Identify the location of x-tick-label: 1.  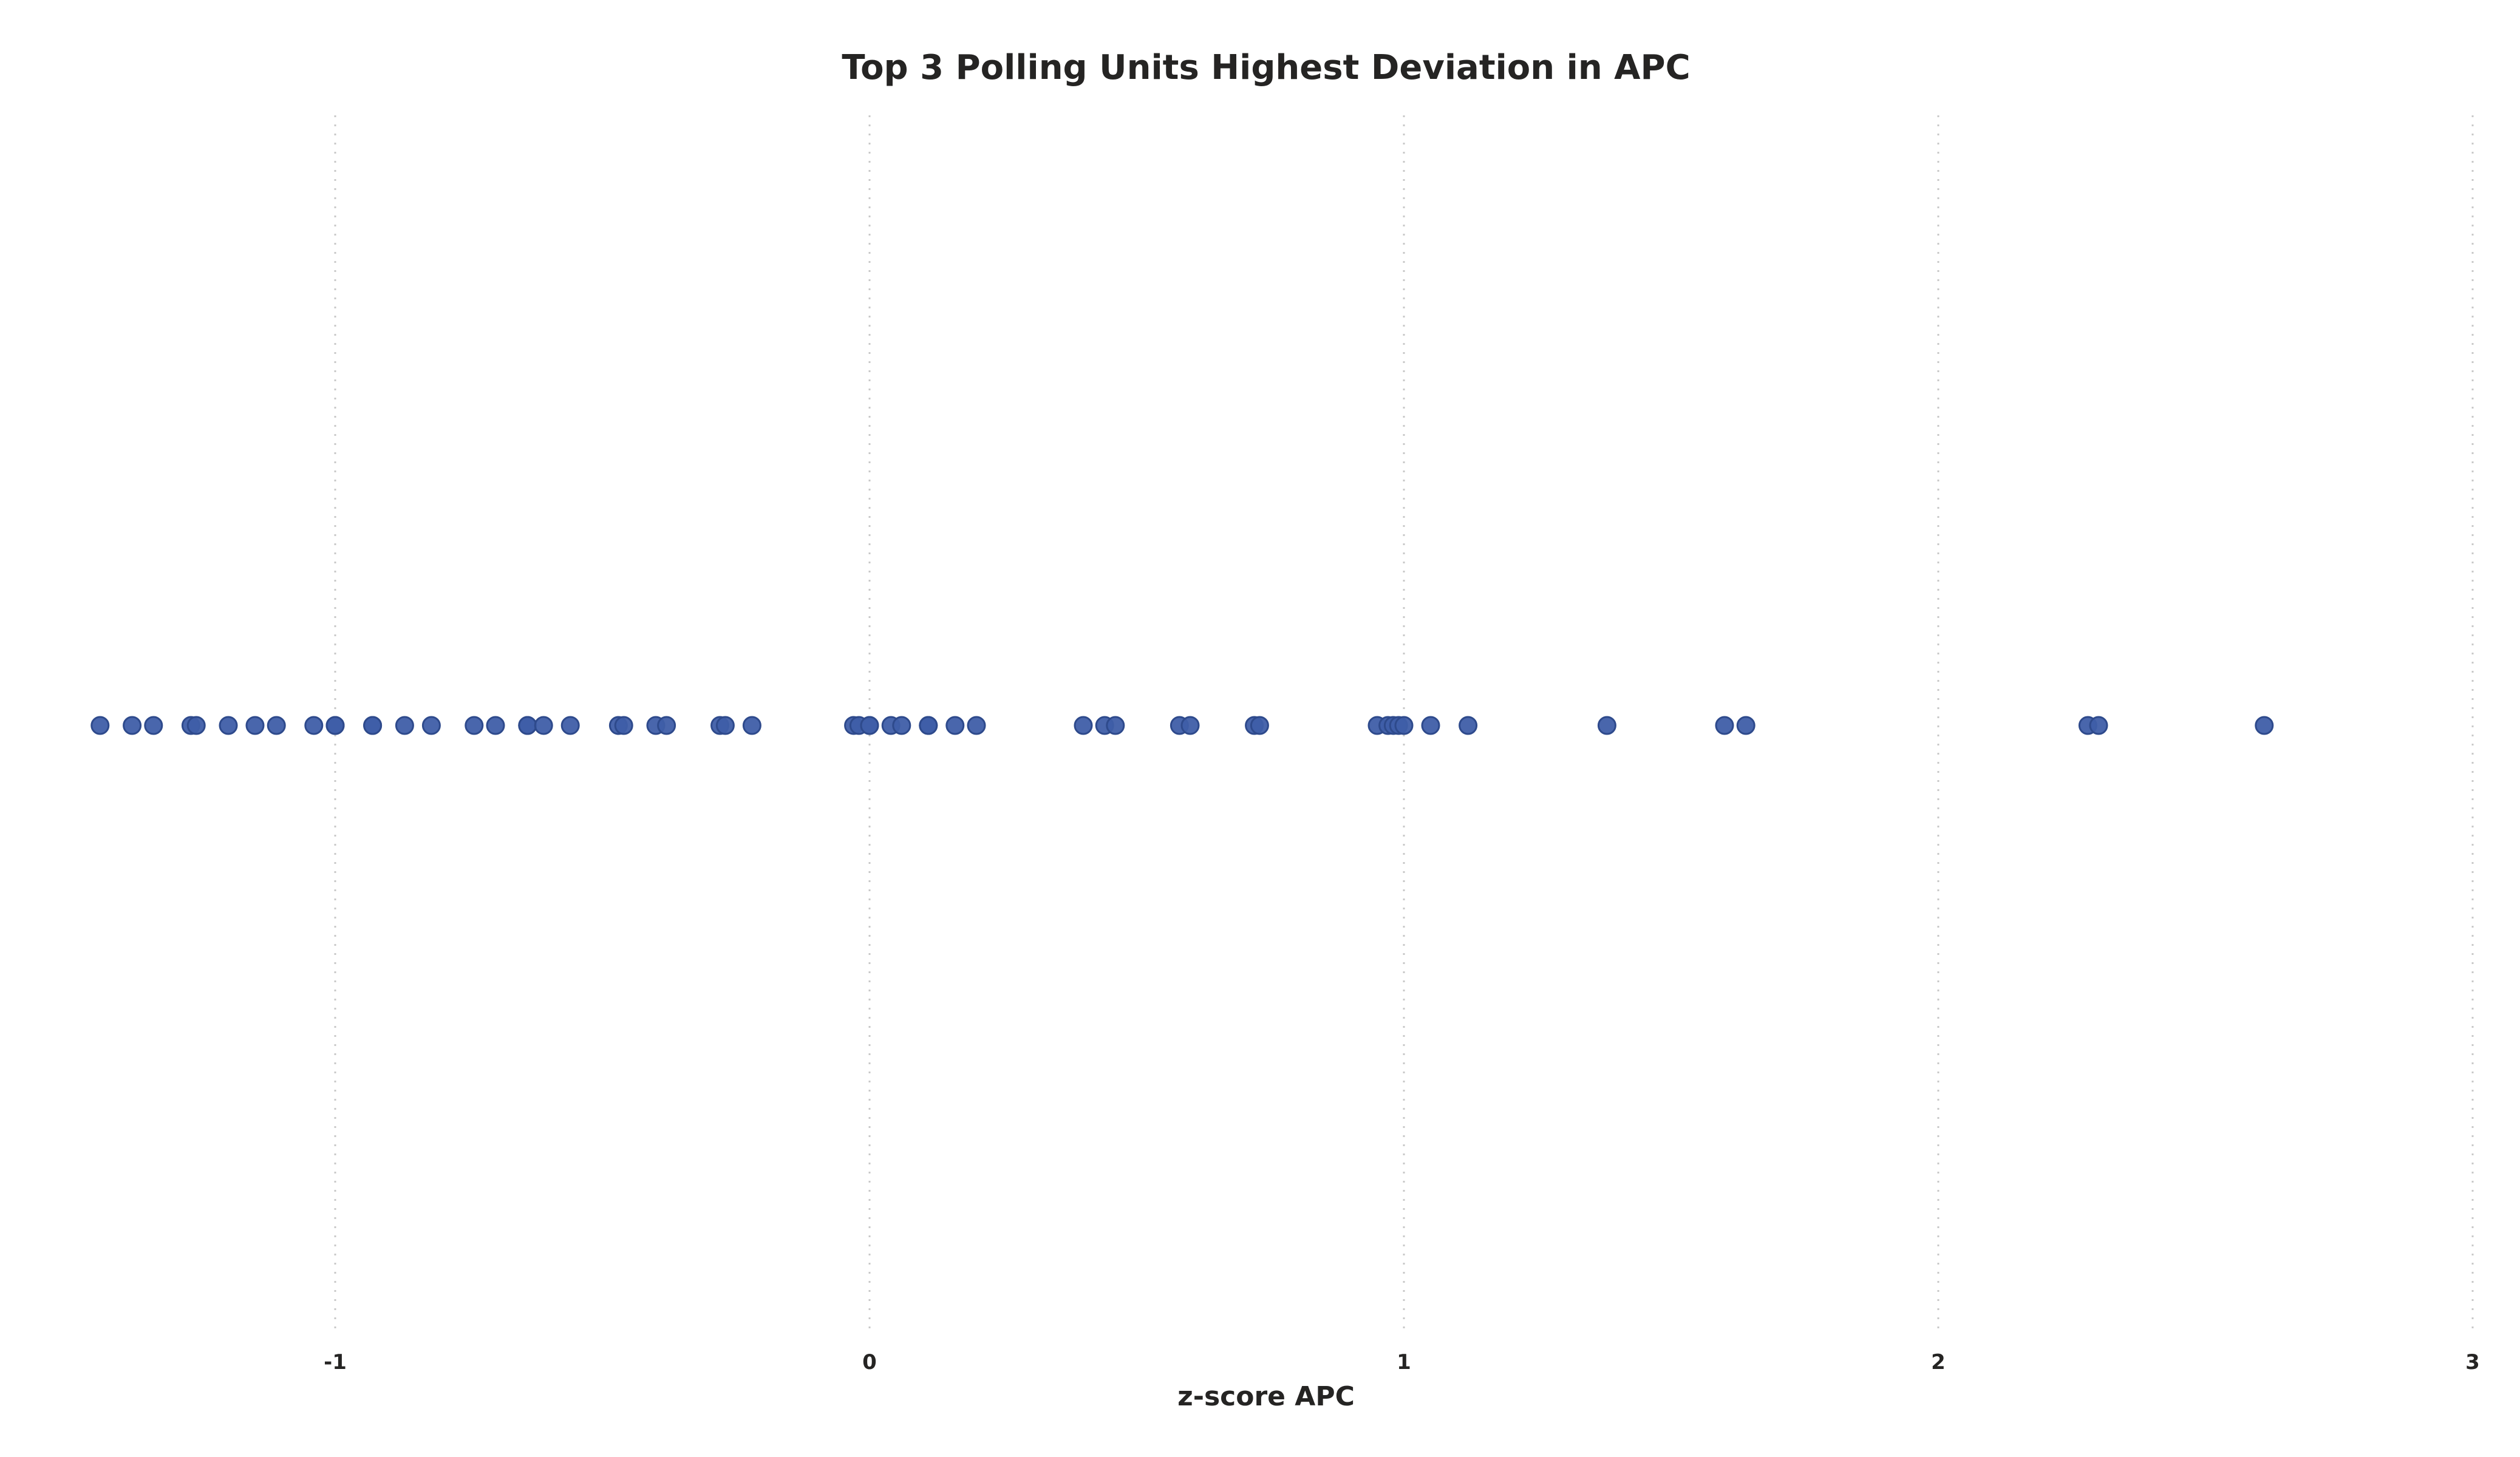
(1404, 1362).